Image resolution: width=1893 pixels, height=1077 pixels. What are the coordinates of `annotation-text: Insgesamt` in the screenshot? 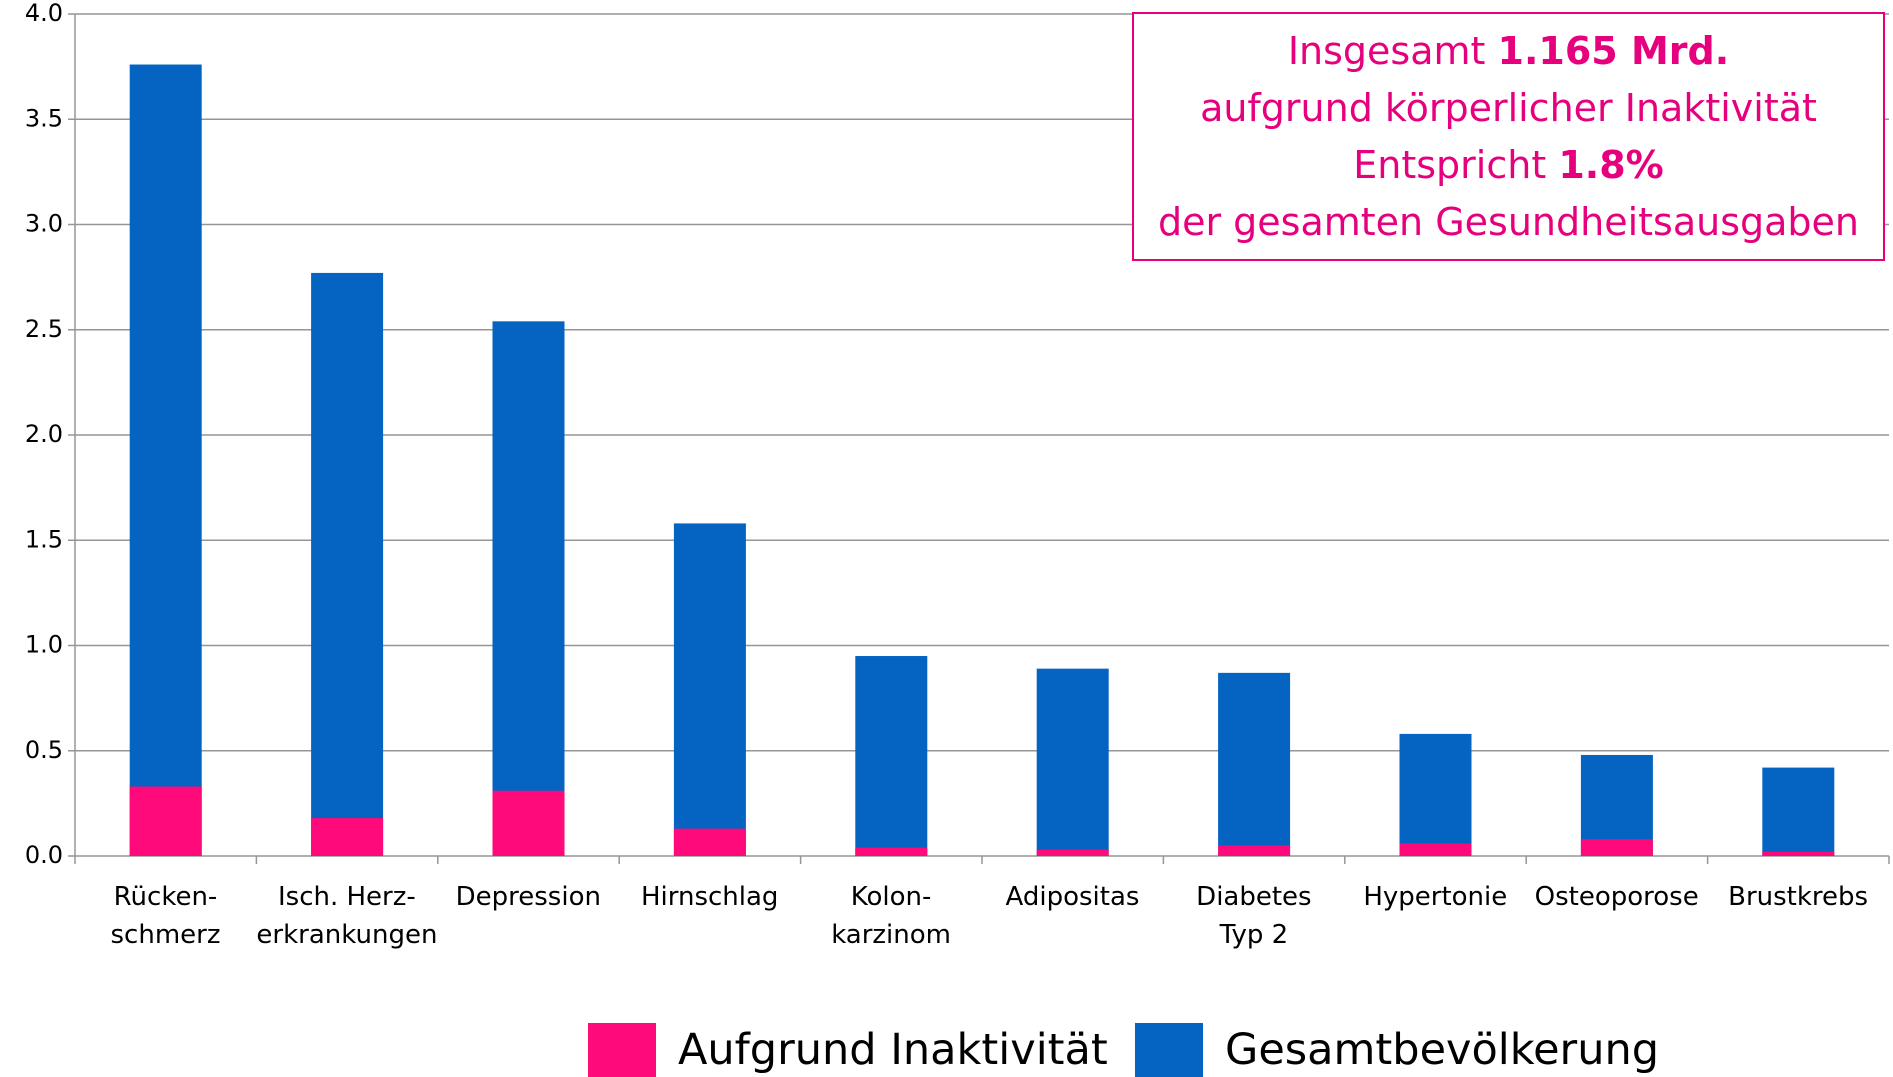 It's located at (1392, 51).